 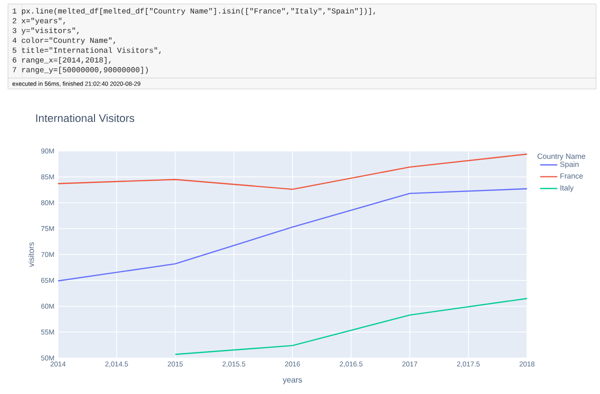 I want to click on chart-title: International Visitors, so click(x=85, y=118).